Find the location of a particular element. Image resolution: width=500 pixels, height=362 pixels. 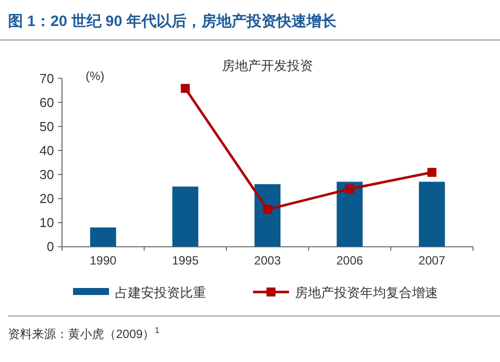

y-tick-label: 40 is located at coordinates (47, 150).